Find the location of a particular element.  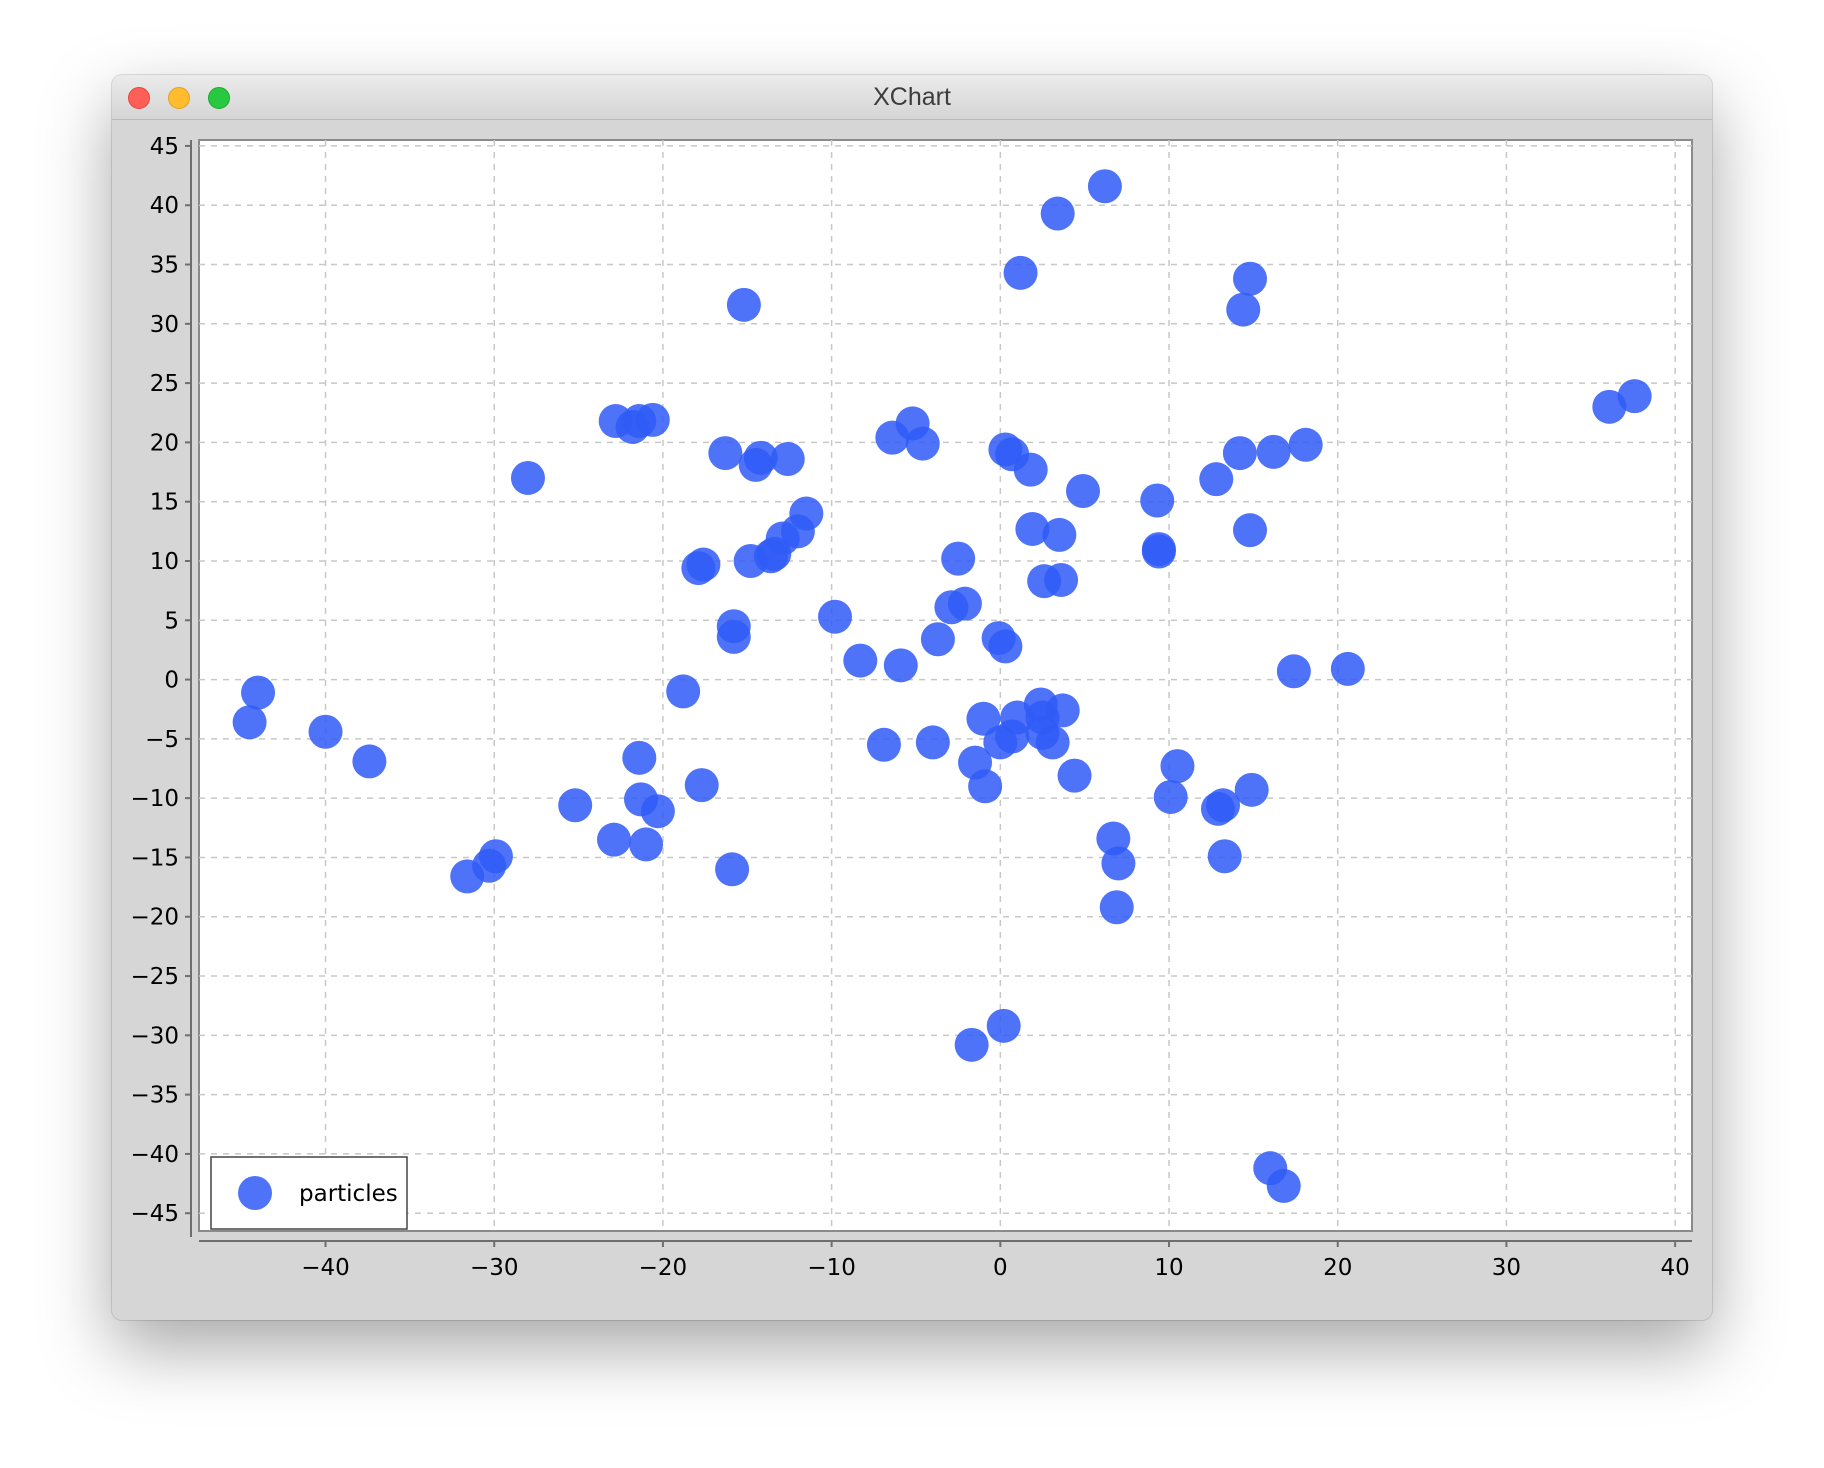

y-tick-label: 20 is located at coordinates (164, 443).